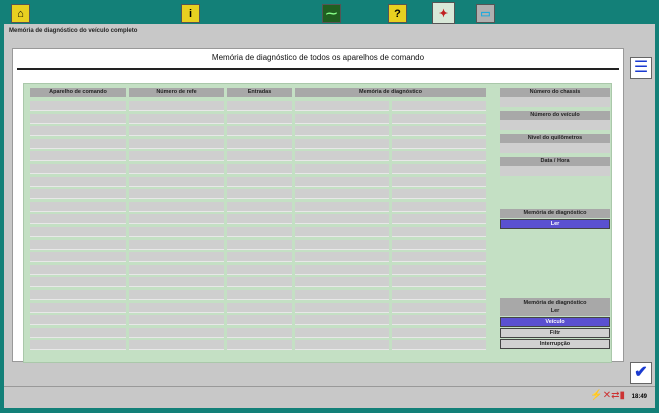  I want to click on label-text: Memória de diagnóstico, so click(555, 303).